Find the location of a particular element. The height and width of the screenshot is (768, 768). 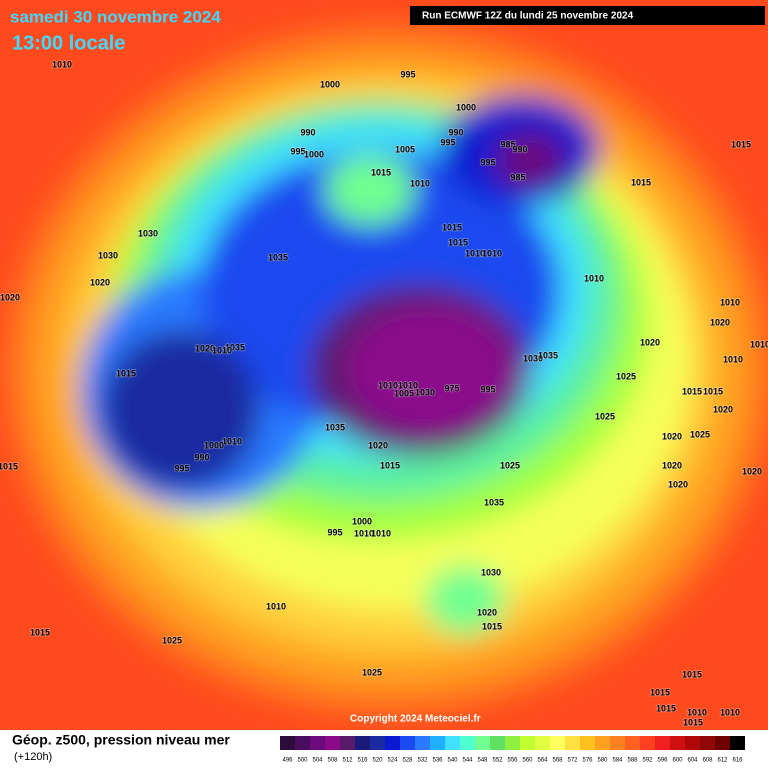

legend-level: 540 is located at coordinates (452, 761).